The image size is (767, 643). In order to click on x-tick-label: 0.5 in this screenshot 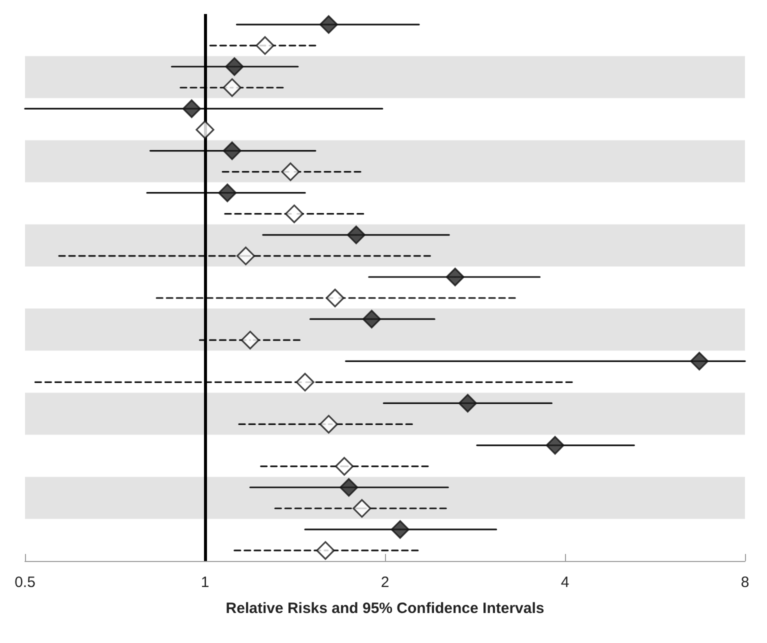, I will do `click(25, 582)`.